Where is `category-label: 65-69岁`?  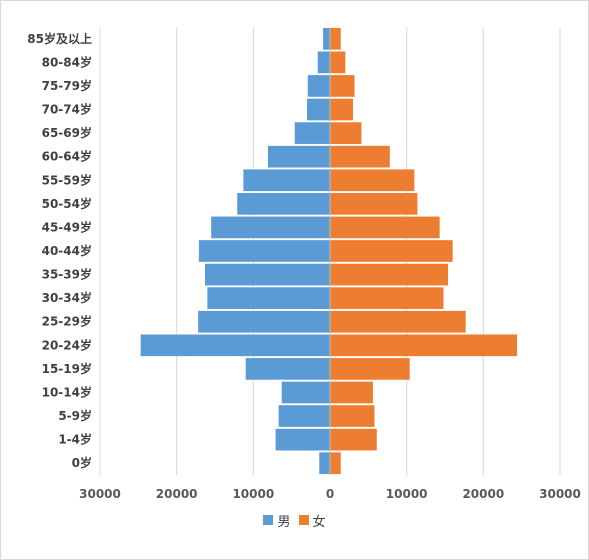
category-label: 65-69岁 is located at coordinates (67, 132).